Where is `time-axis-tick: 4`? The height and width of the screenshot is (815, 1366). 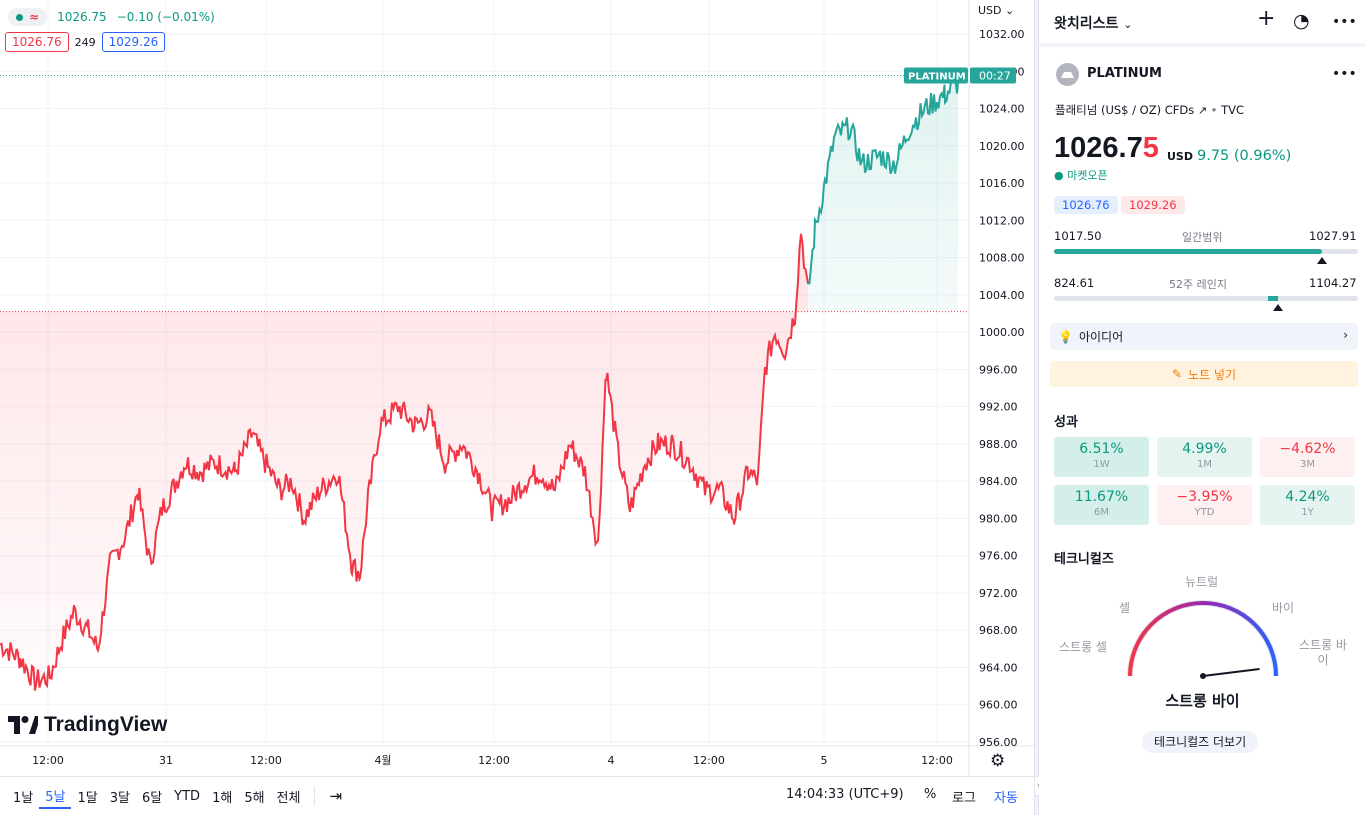 time-axis-tick: 4 is located at coordinates (611, 760).